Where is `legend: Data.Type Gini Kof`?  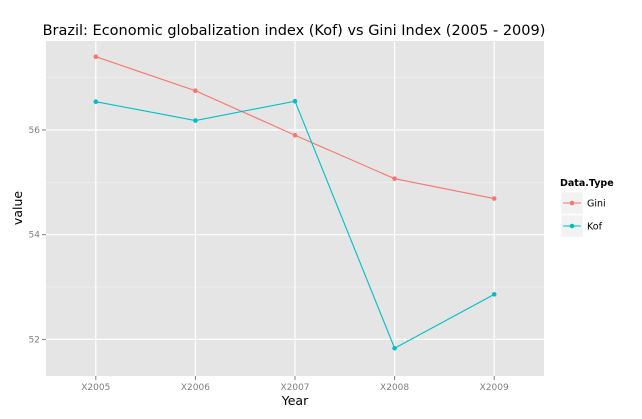 legend: Data.Type Gini Kof is located at coordinates (587, 208).